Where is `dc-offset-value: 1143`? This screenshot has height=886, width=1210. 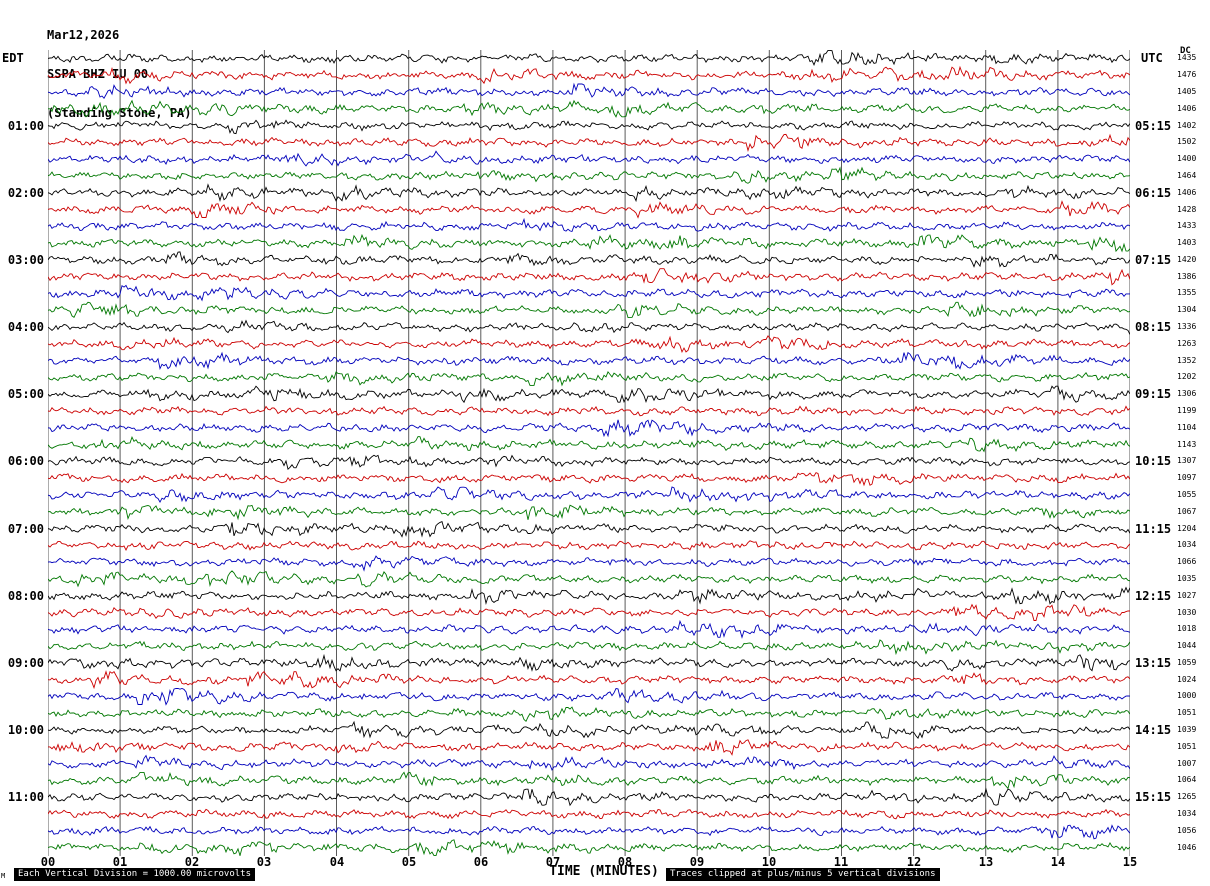
dc-offset-value: 1143 is located at coordinates (1187, 444).